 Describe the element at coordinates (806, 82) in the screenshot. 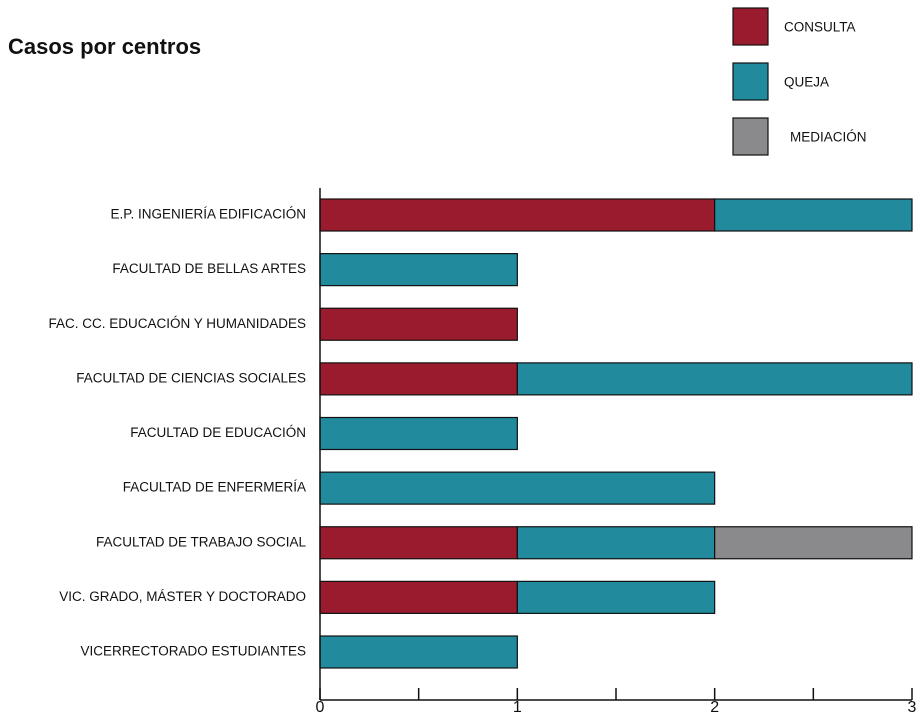

I see `legend-label: QUEJA` at that location.